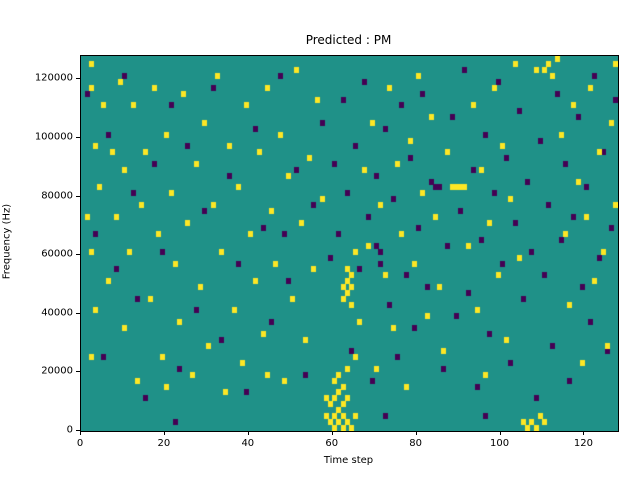 Image resolution: width=640 pixels, height=480 pixels. What do you see at coordinates (332, 443) in the screenshot?
I see `x-tick-label: 60` at bounding box center [332, 443].